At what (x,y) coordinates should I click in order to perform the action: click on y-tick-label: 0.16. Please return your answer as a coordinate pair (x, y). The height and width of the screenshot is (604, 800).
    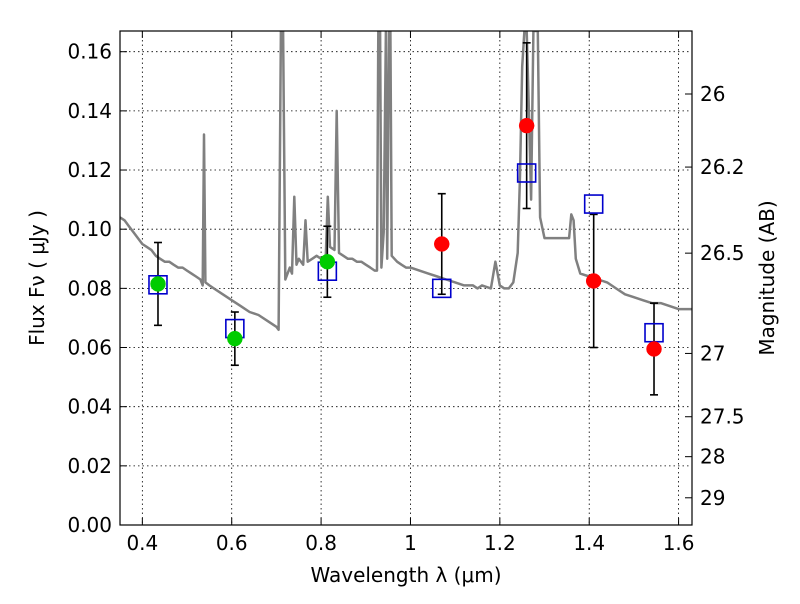
    Looking at the image, I should click on (89, 52).